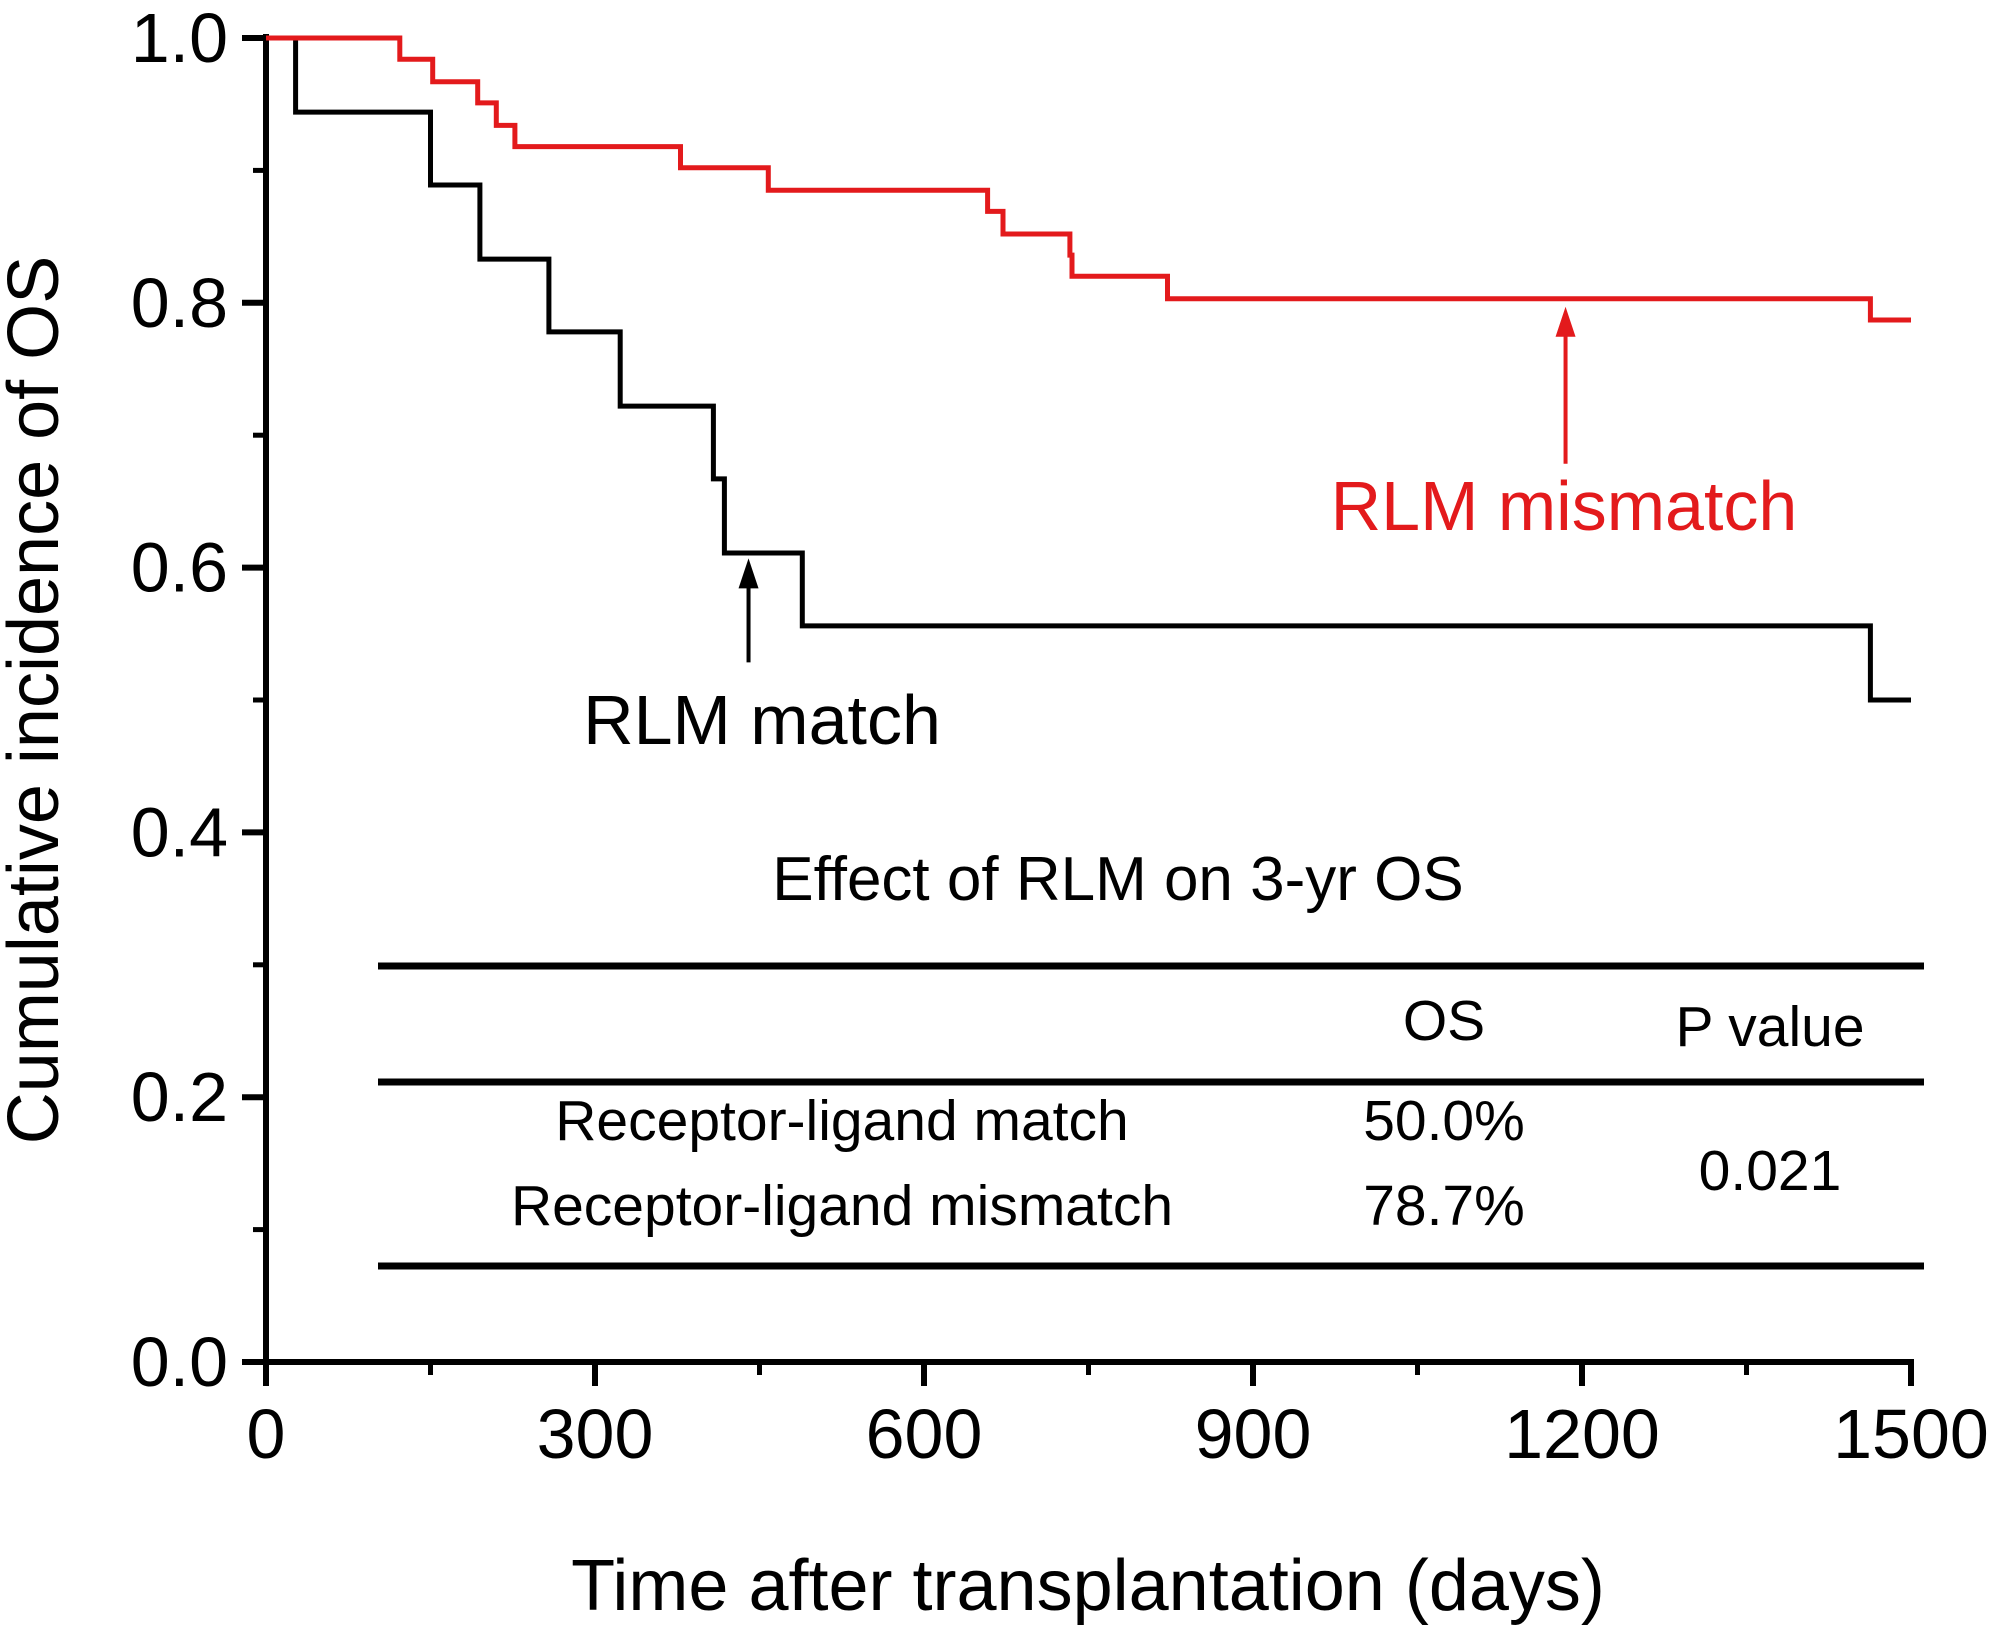 The height and width of the screenshot is (1632, 2008). I want to click on y-tick-label: 0.8, so click(179, 303).